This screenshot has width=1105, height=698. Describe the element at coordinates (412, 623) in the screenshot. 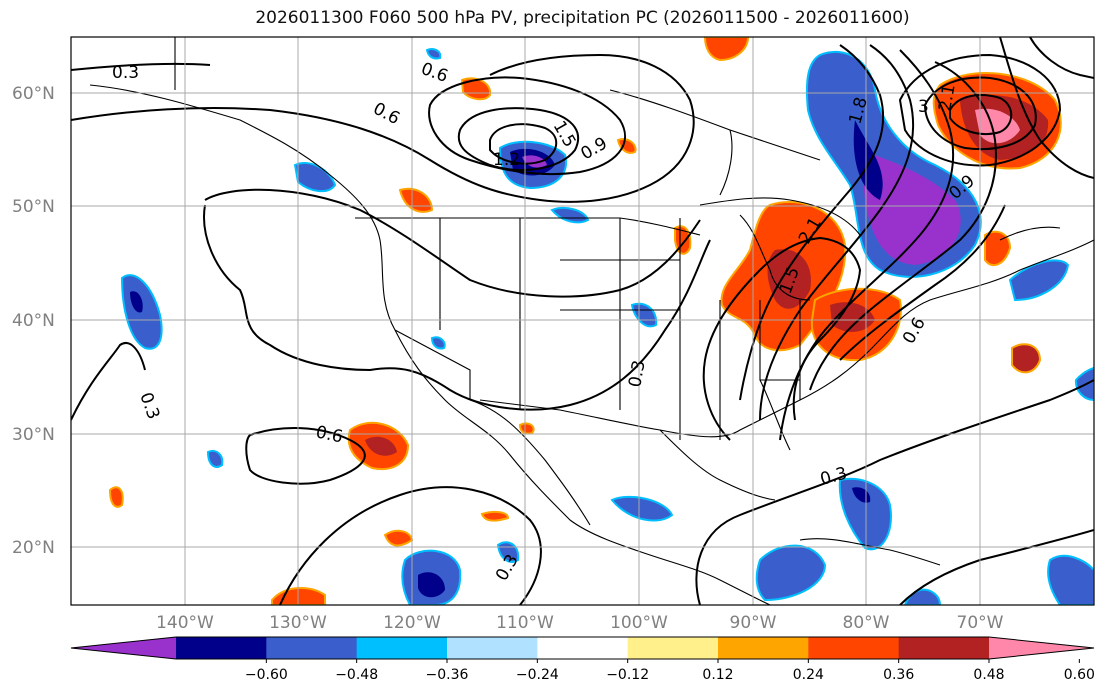

I see `lon-label: 120°W` at that location.